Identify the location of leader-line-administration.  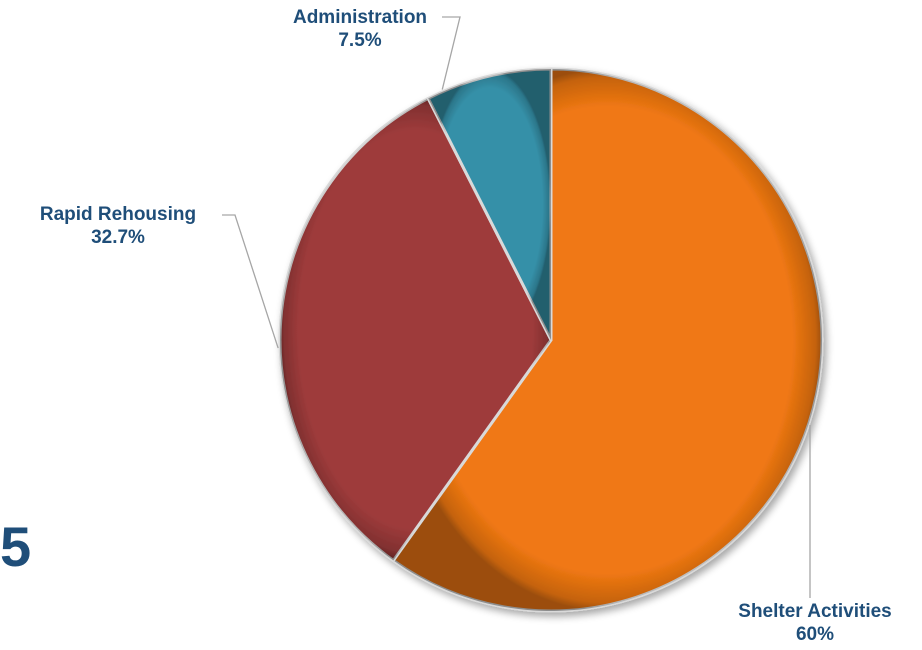
(451, 53).